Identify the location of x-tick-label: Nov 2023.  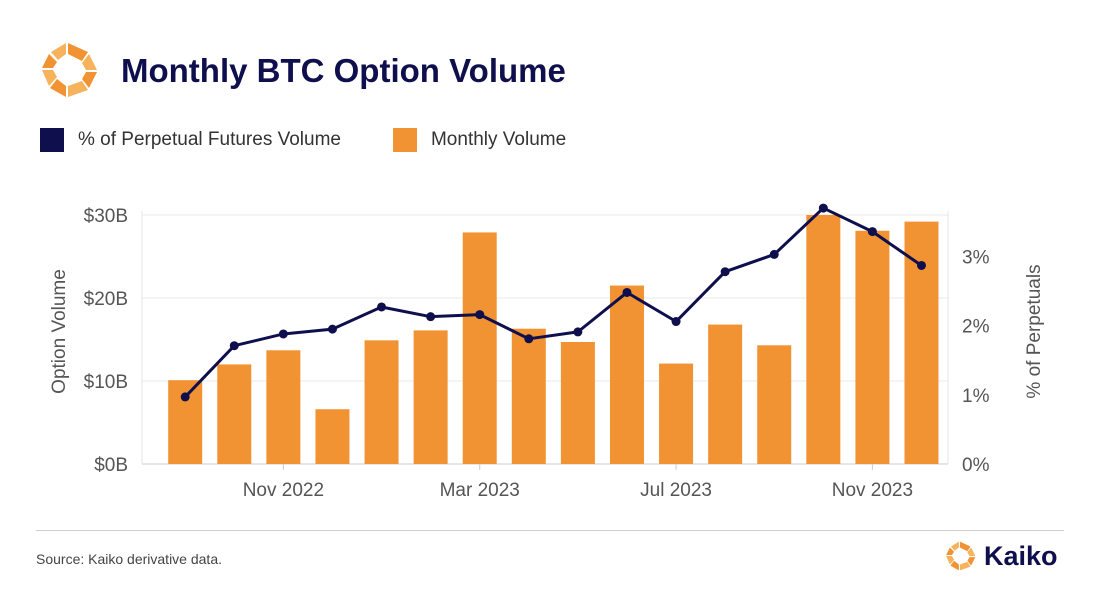
(872, 490).